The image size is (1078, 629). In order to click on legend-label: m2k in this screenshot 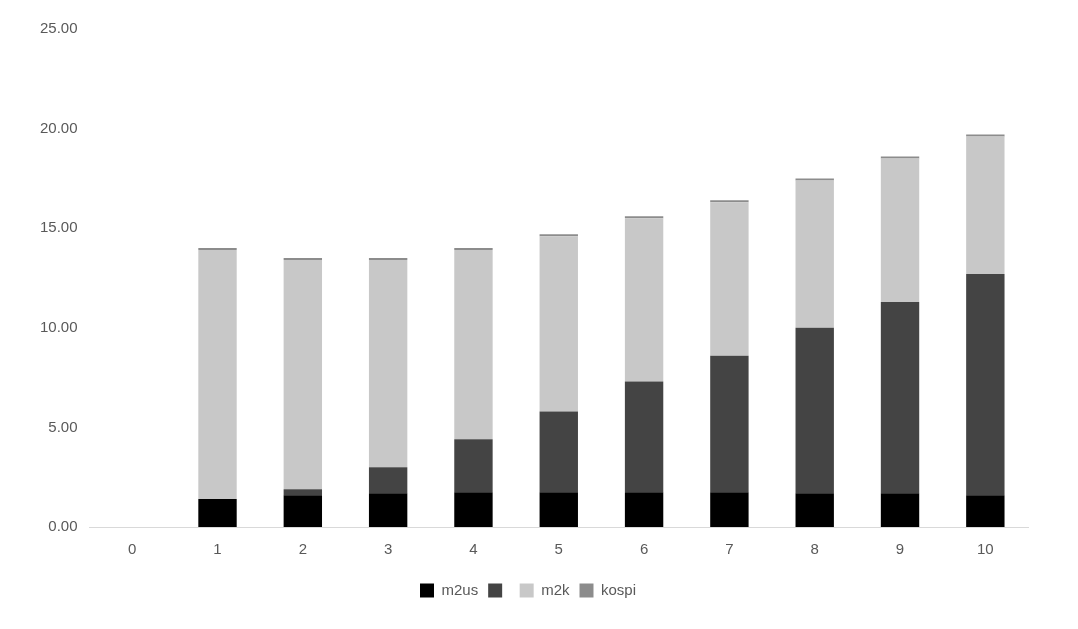, I will do `click(555, 589)`.